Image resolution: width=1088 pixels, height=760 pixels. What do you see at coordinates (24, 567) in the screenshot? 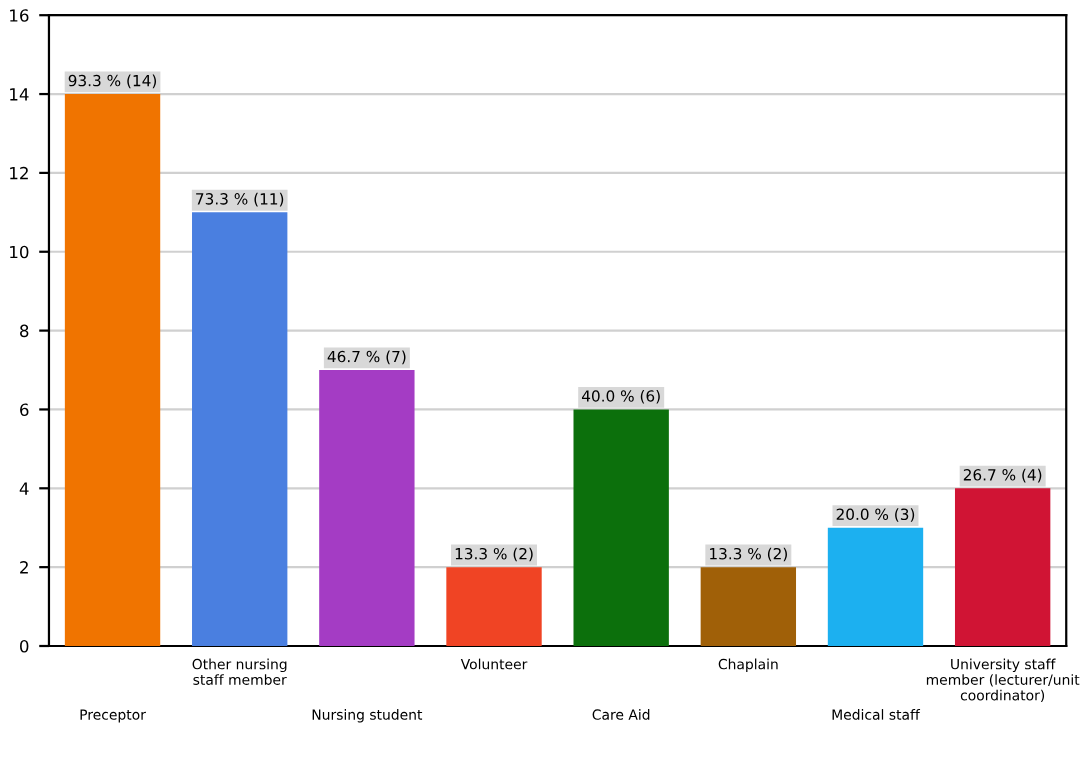
I see `y-tick-label: 2` at bounding box center [24, 567].